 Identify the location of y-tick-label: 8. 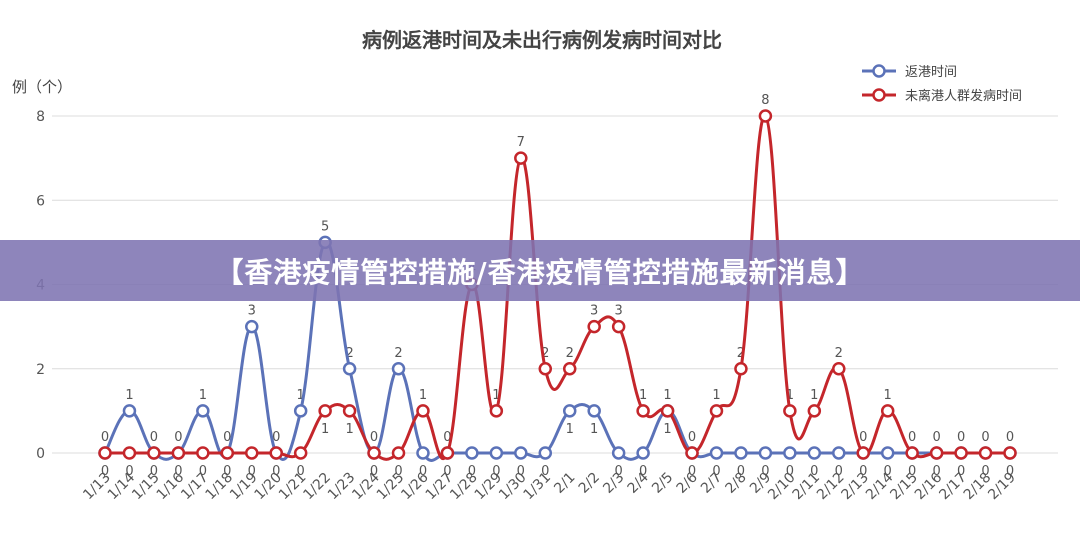
(40, 117).